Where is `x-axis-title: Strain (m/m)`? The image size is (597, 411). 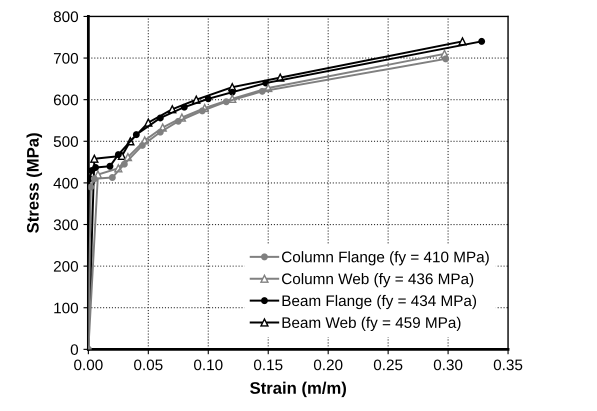 x-axis-title: Strain (m/m) is located at coordinates (298, 390).